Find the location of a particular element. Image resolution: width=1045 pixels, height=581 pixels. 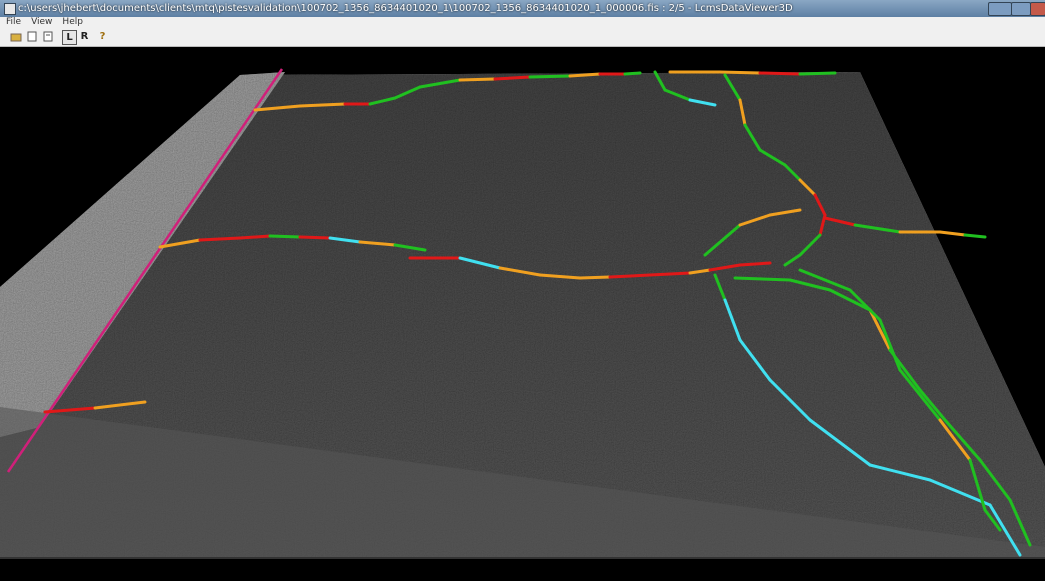

help-button: ? is located at coordinates (102, 36).